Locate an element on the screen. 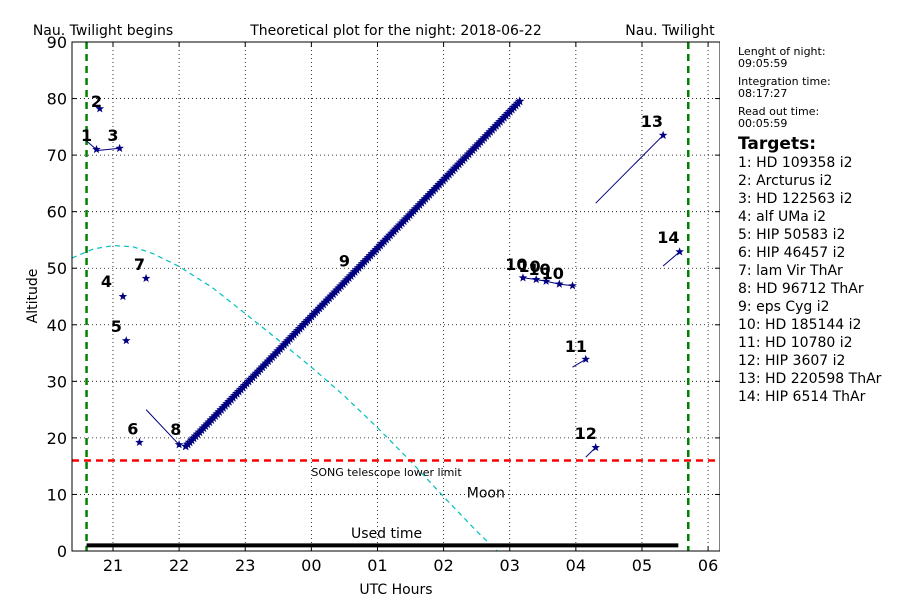 The image size is (900, 600). target-list-item: 3: HD 122563 i2 is located at coordinates (809, 199).